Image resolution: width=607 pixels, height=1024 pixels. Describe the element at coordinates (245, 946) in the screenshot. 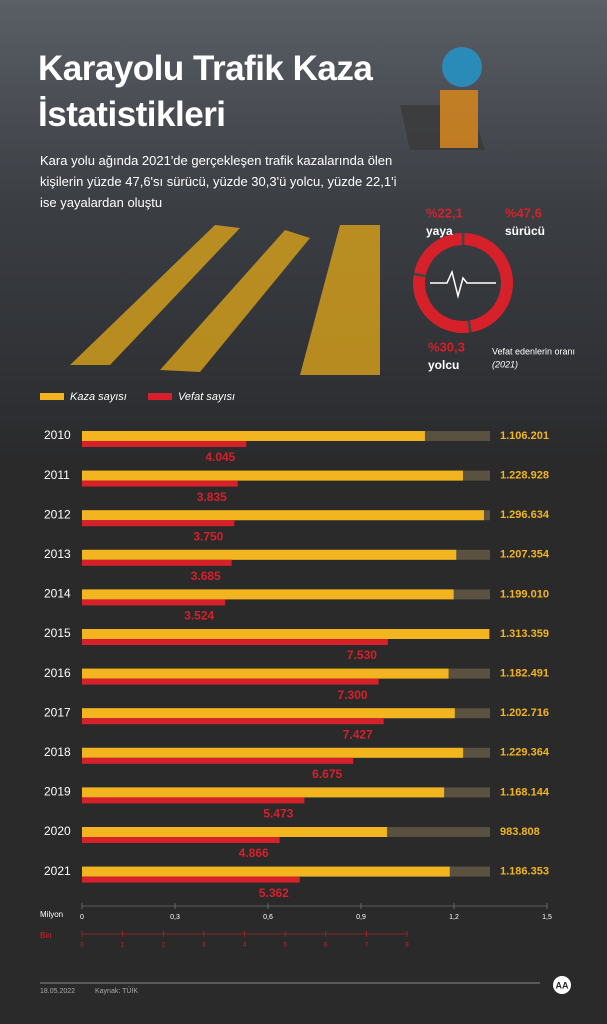

I see `x2-tick-label: 4` at that location.